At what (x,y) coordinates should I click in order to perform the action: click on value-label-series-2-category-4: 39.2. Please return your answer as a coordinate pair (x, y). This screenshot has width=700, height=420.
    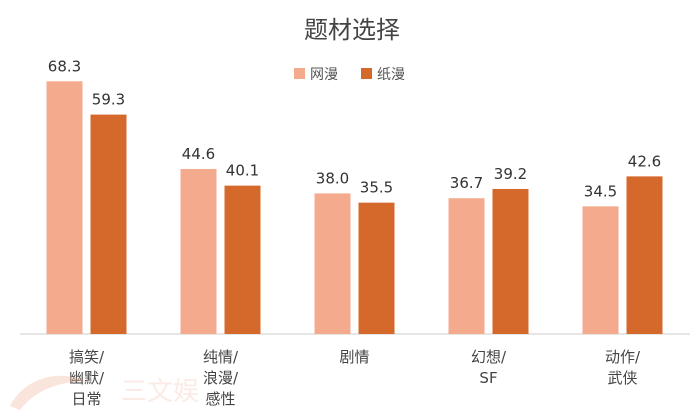
    Looking at the image, I should click on (510, 174).